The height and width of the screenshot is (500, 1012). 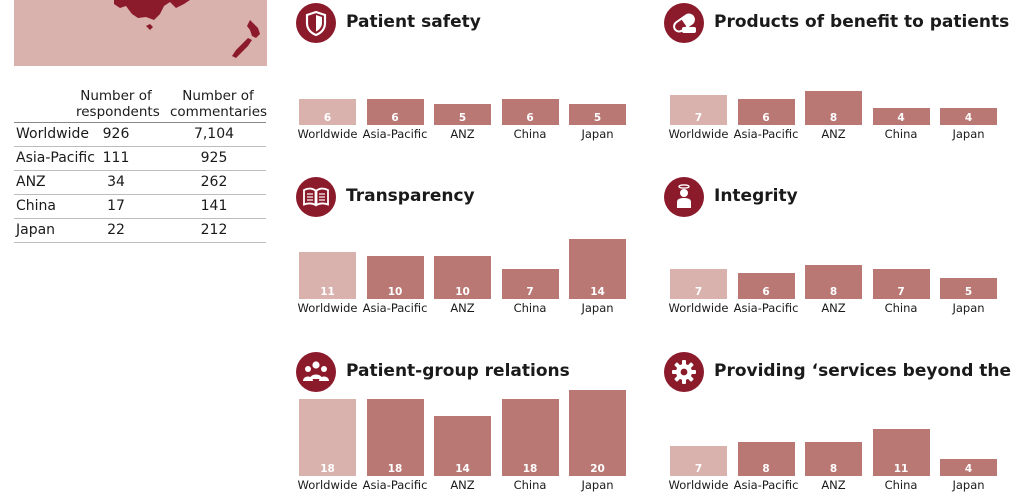 I want to click on pill-icon, so click(x=684, y=23).